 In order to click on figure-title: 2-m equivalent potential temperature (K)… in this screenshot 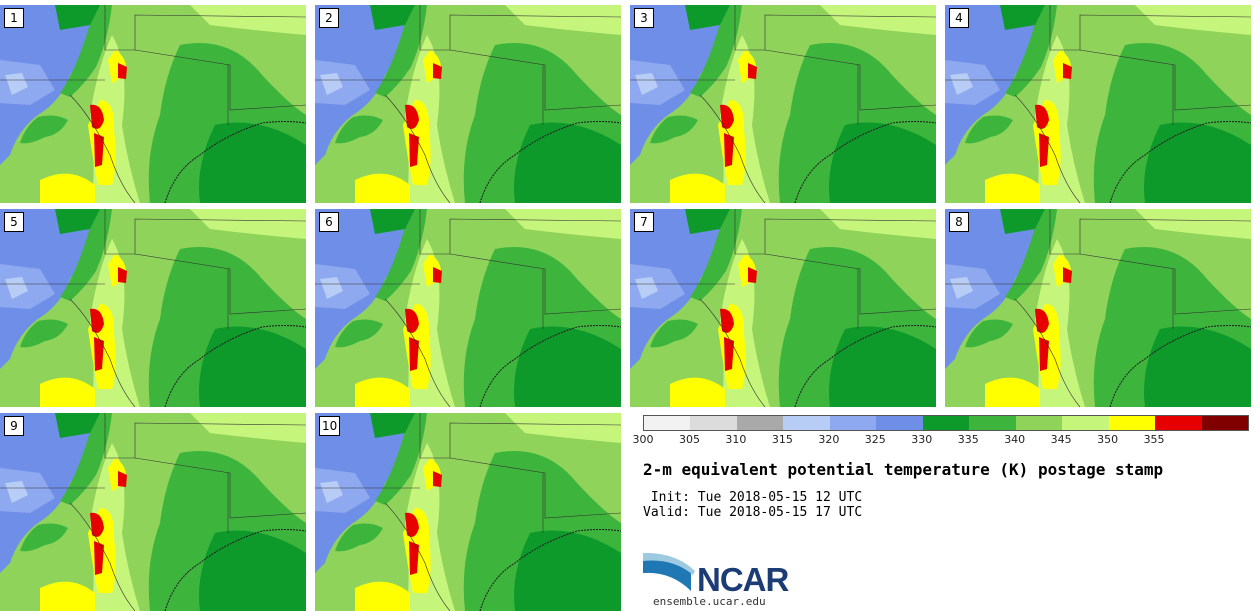, I will do `click(903, 469)`.